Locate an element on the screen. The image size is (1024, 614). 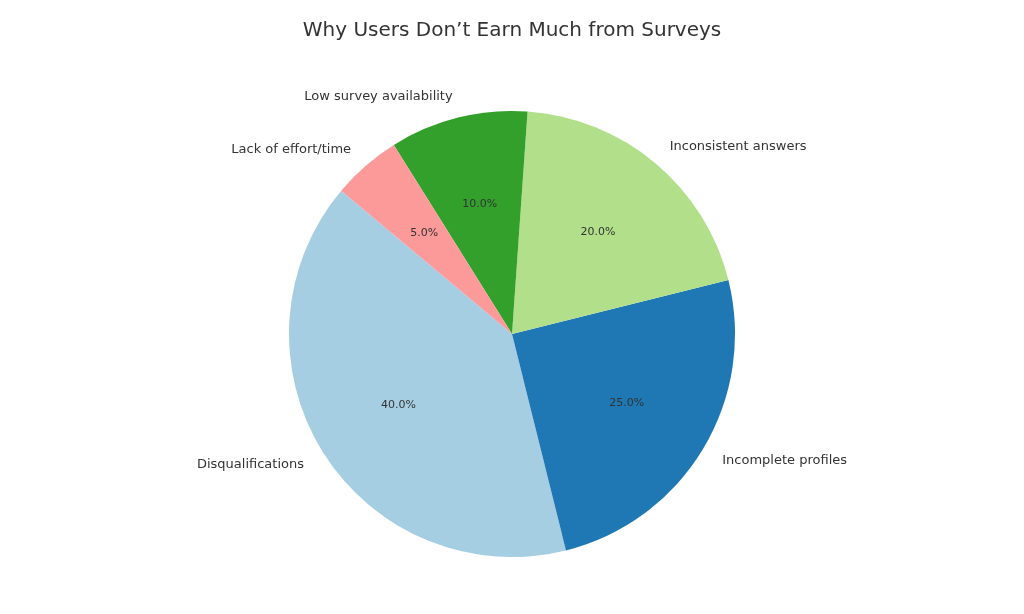
data-label: 25.0% is located at coordinates (627, 402).